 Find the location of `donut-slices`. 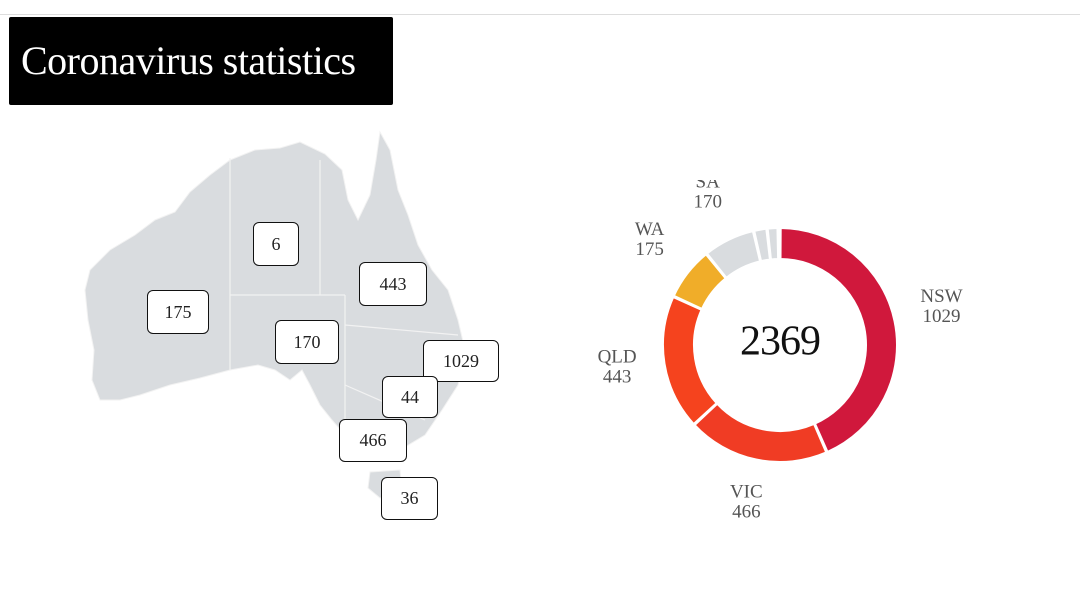

donut-slices is located at coordinates (780, 344).